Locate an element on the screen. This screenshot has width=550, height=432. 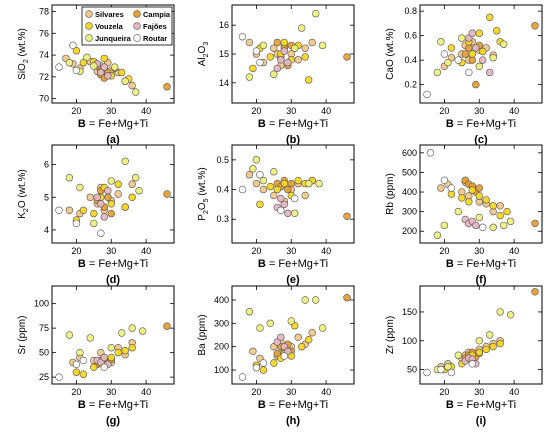
y-tick-label: 0.4 is located at coordinates (410, 60).